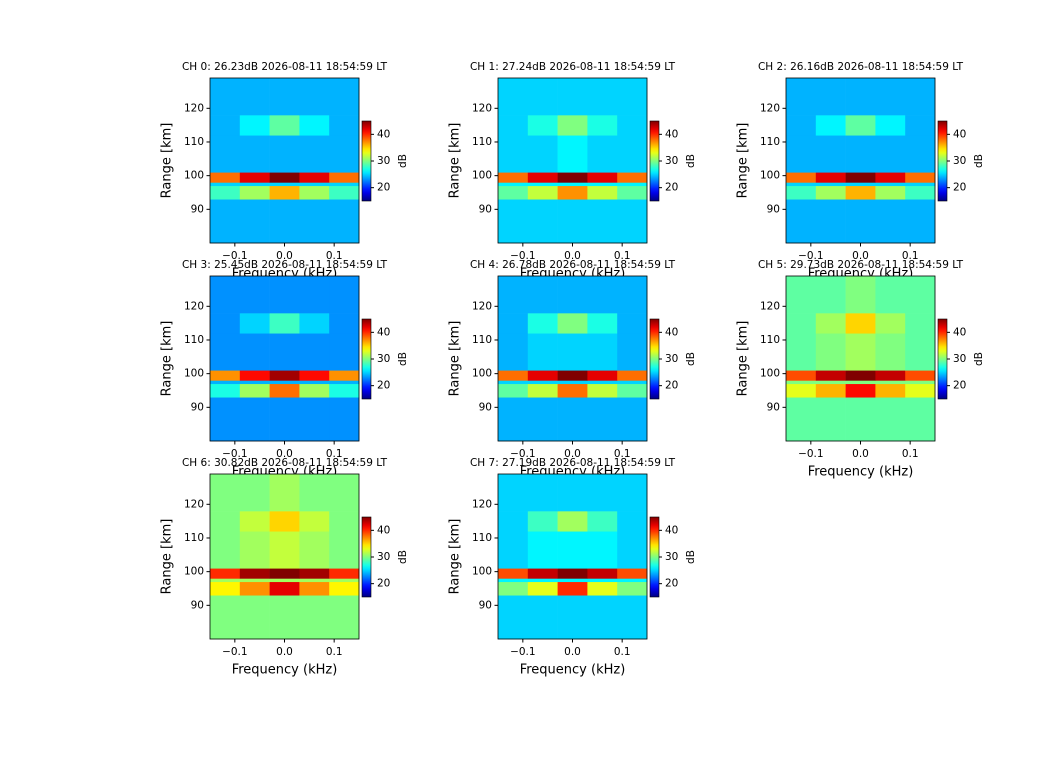 The width and height of the screenshot is (1050, 780). I want to click on colorbar, so click(366, 161).